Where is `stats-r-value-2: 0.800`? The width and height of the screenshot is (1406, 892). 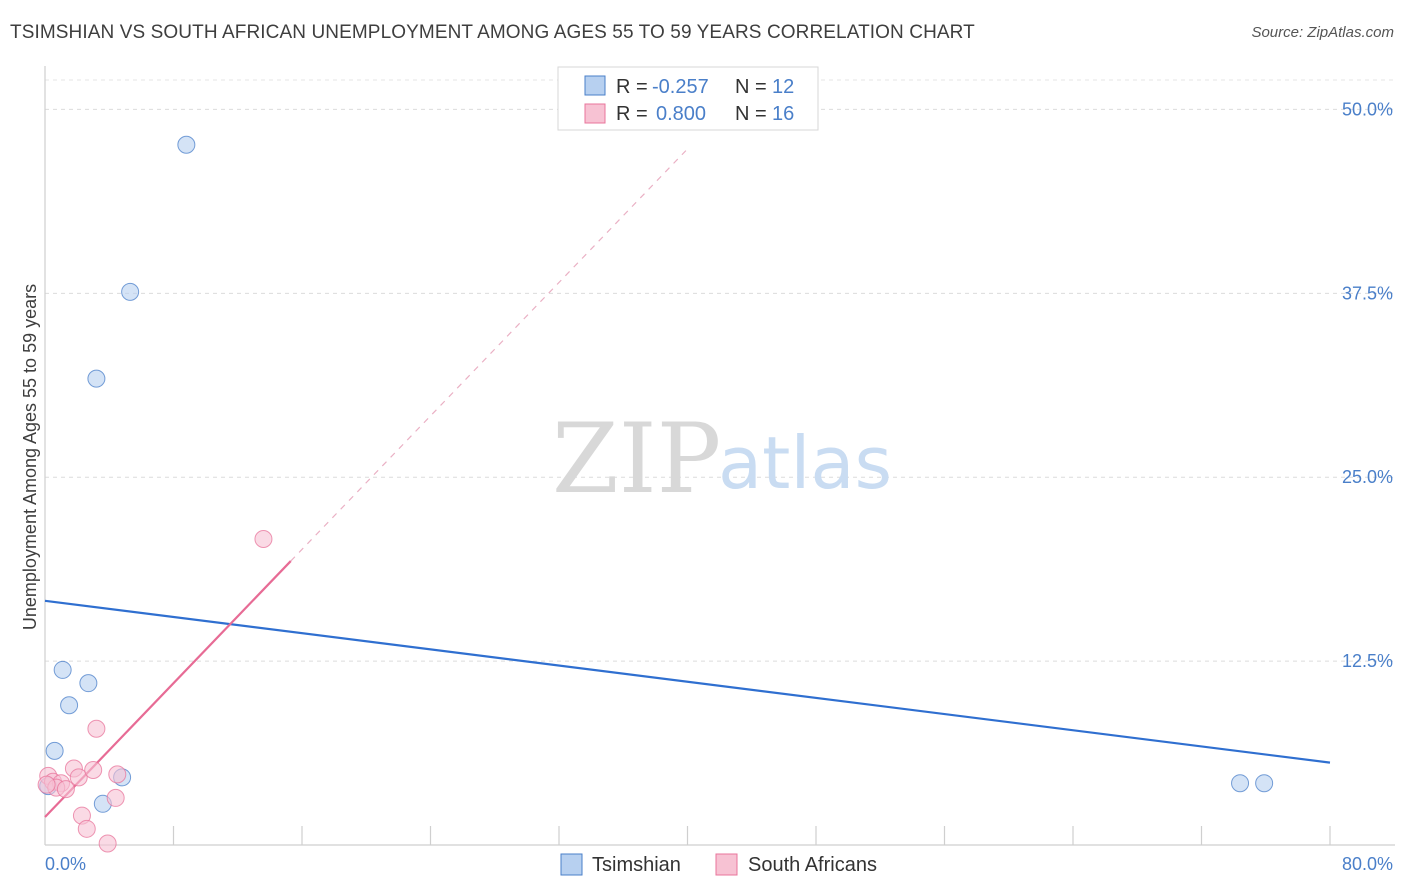
stats-r-value-2: 0.800 is located at coordinates (681, 114).